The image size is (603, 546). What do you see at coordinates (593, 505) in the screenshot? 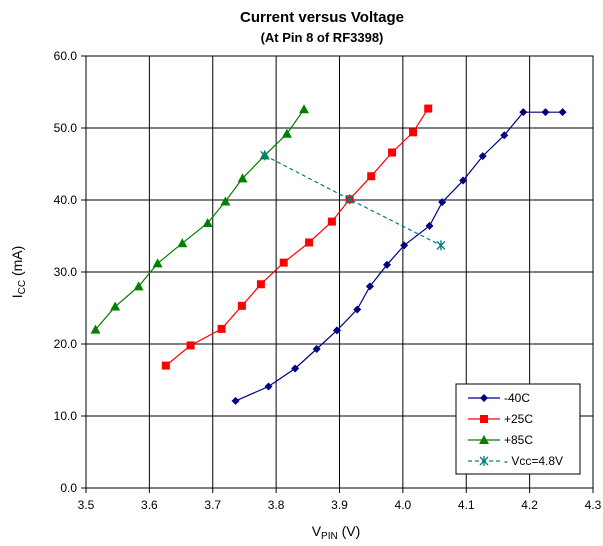
I see `x-tick-label: 4.3` at bounding box center [593, 505].